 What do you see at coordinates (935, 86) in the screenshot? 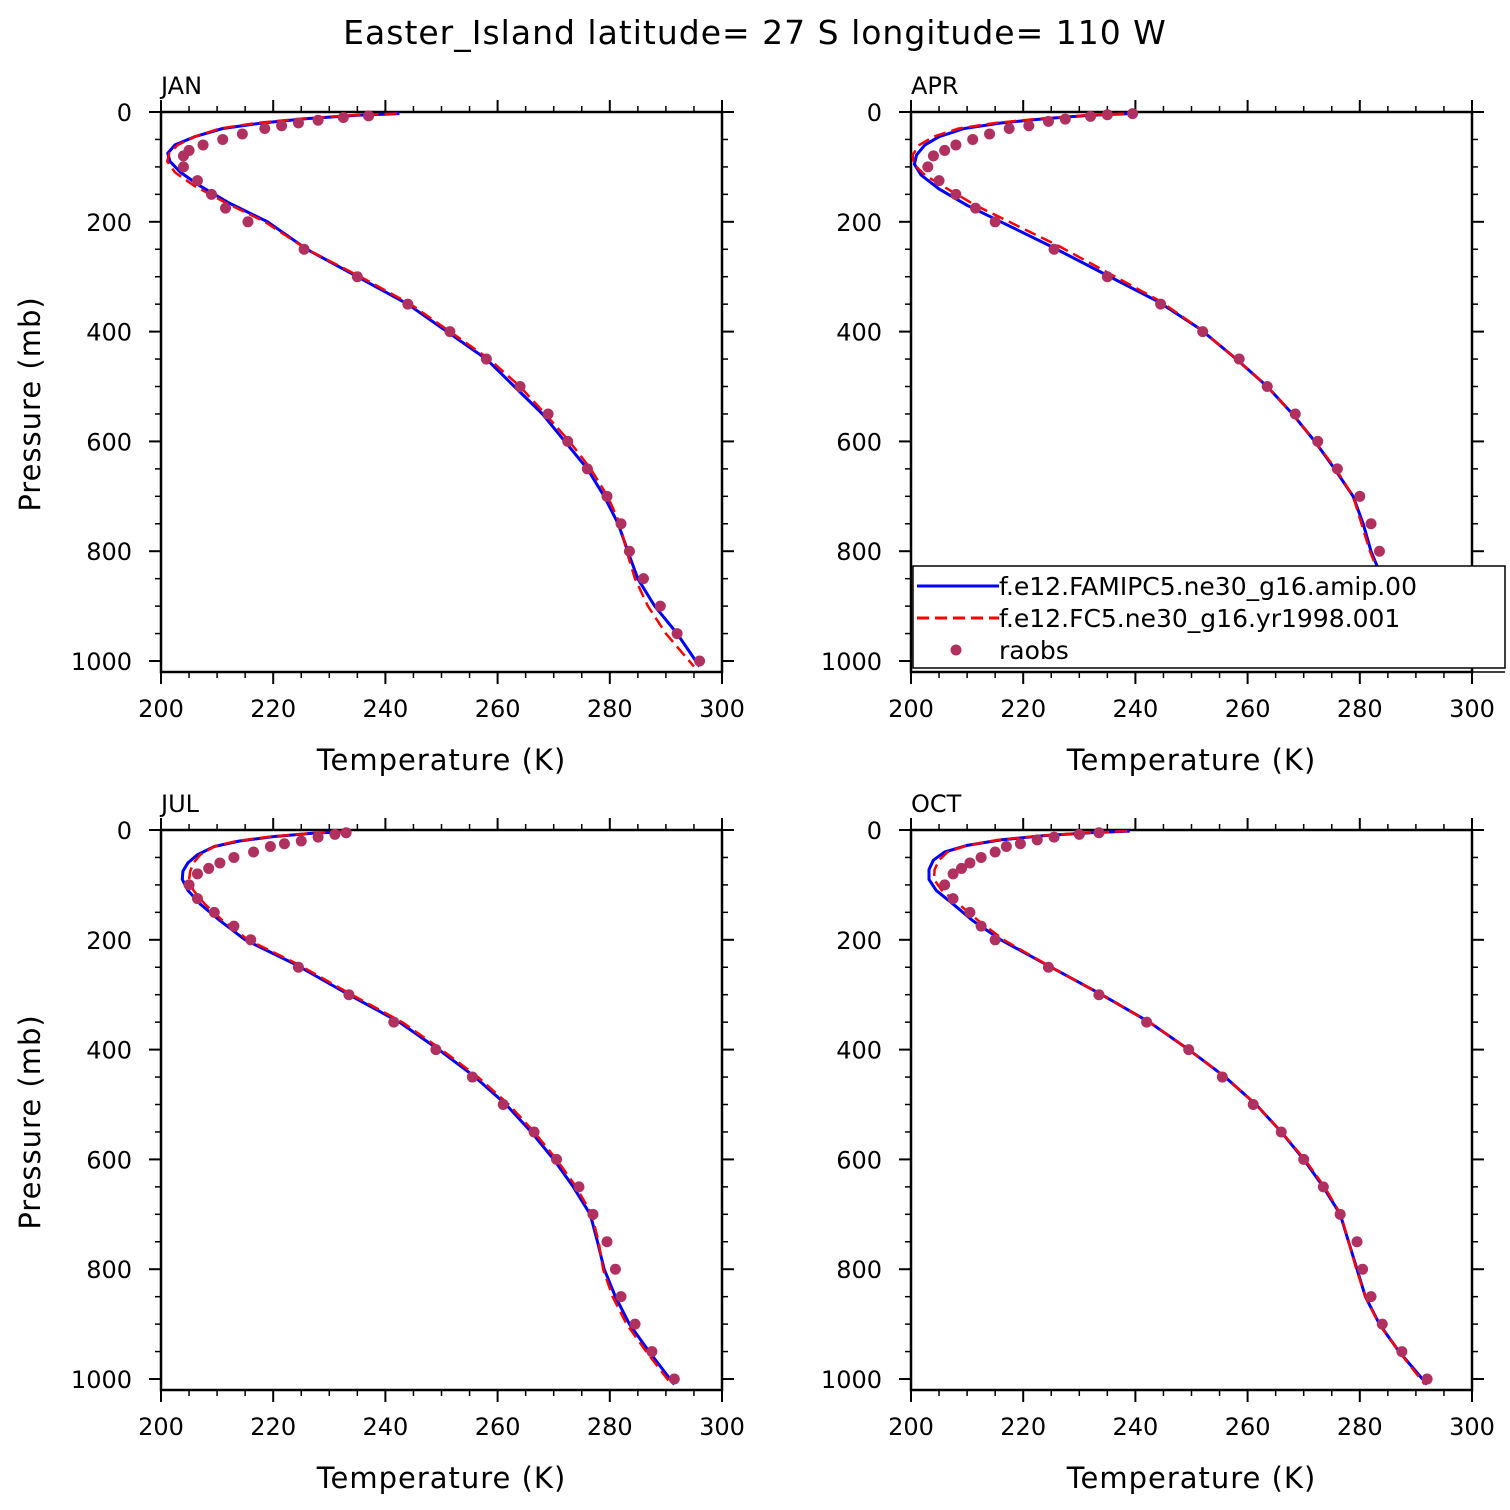
I see `panel-label: APR` at bounding box center [935, 86].